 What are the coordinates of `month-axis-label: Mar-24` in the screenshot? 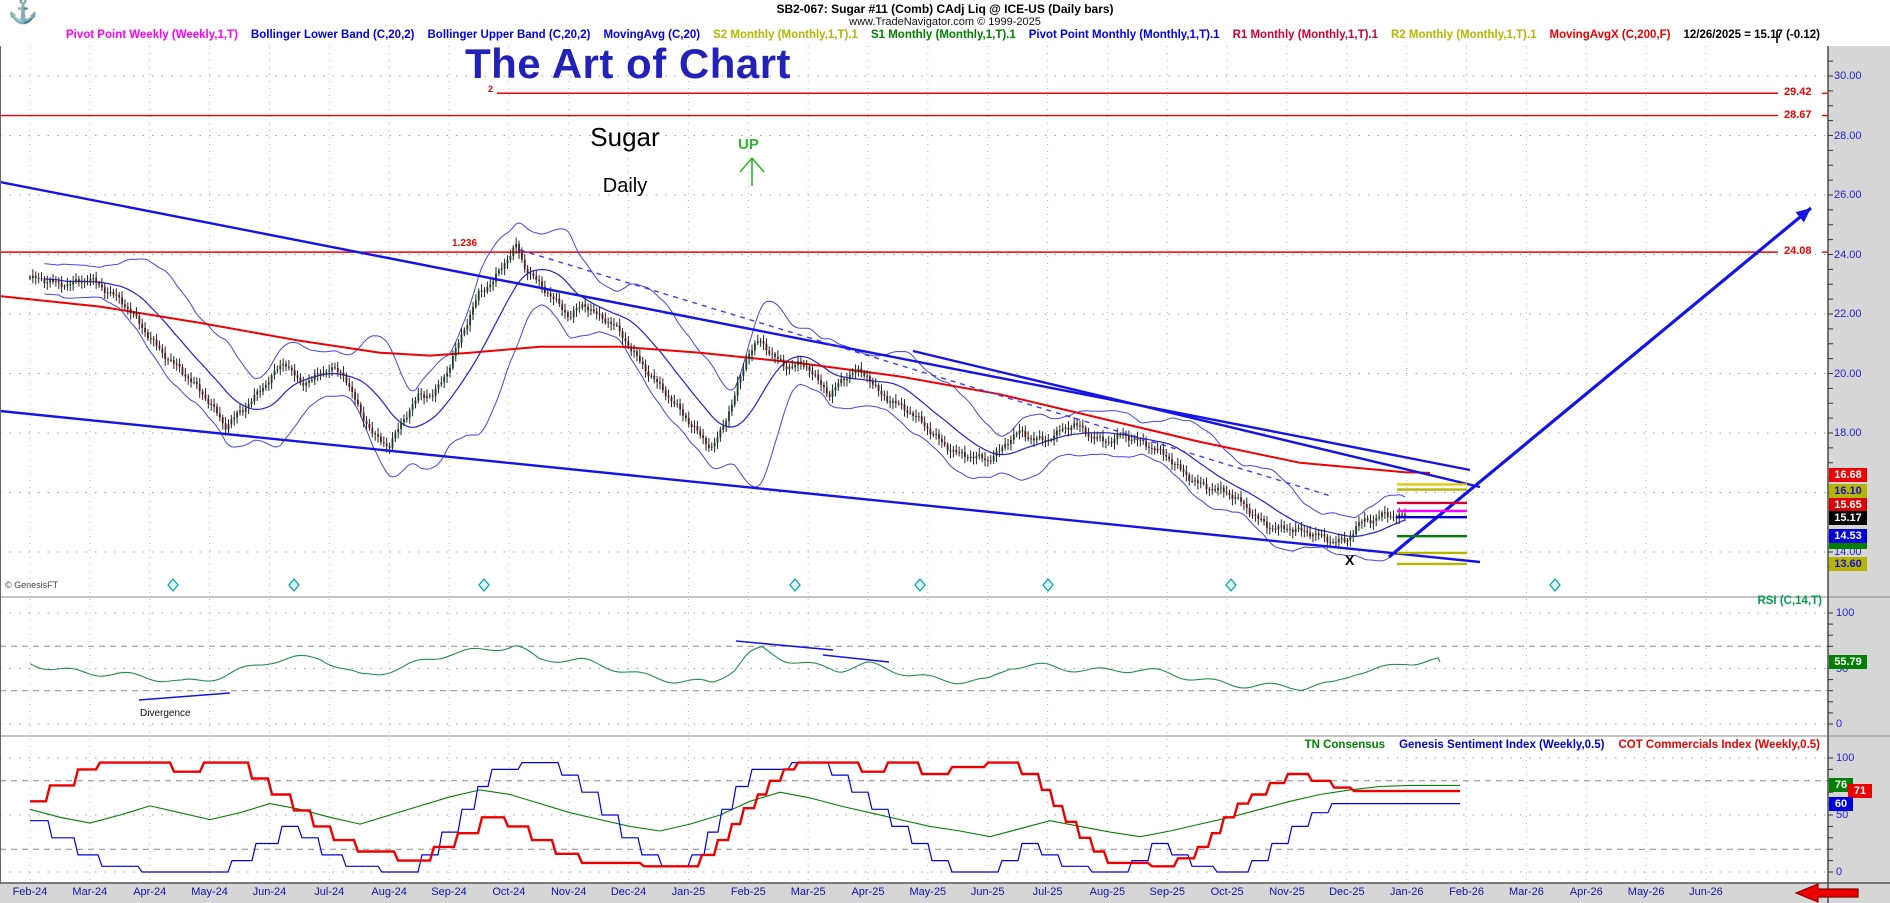 It's located at (90, 892).